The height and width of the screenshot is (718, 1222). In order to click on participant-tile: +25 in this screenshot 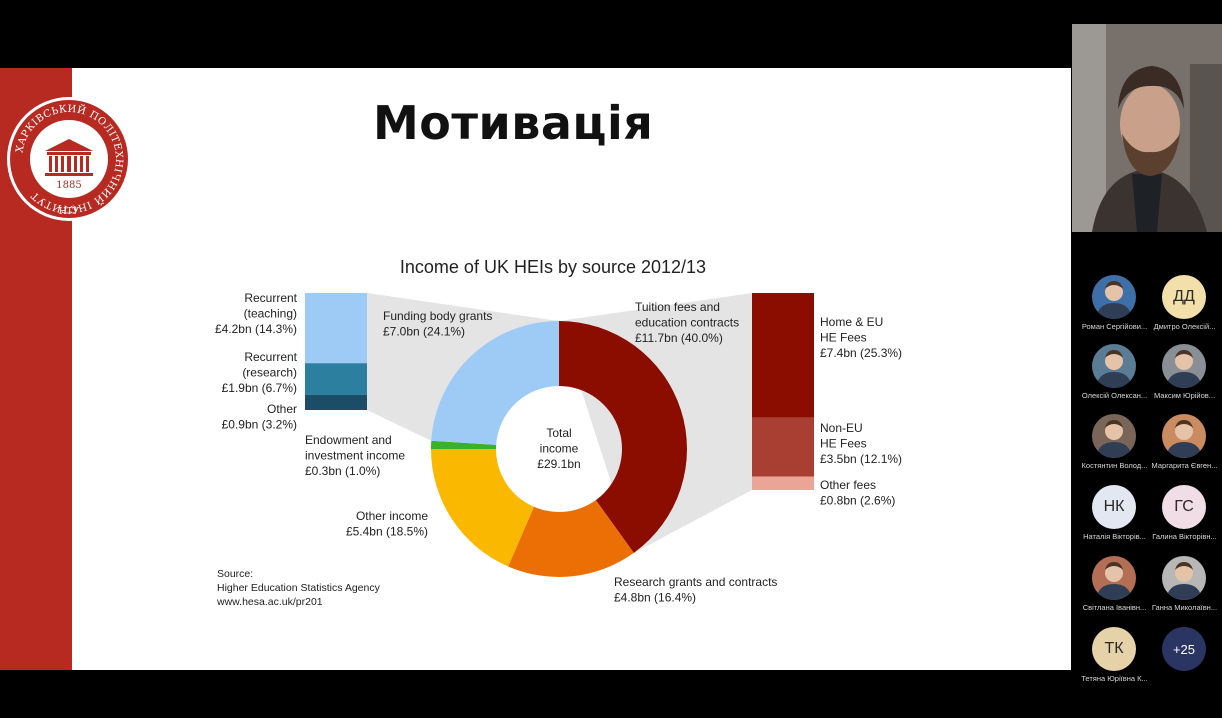, I will do `click(1184, 662)`.